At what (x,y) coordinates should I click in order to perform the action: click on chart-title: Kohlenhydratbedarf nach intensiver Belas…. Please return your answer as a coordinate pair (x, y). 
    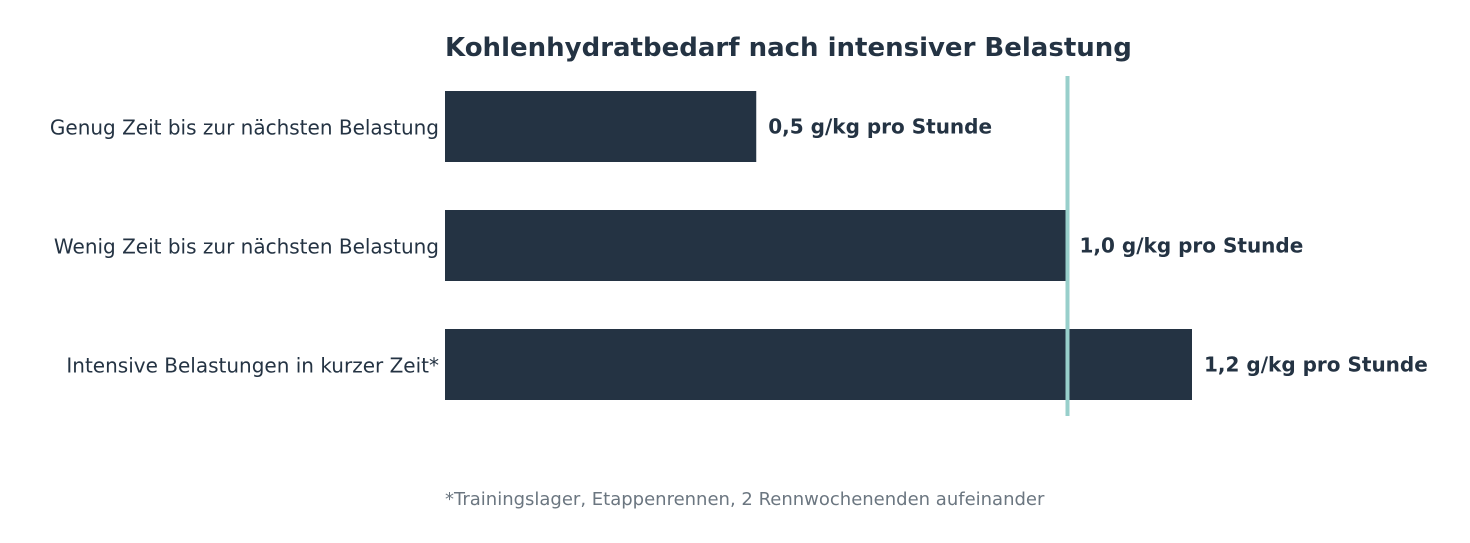
    Looking at the image, I should click on (788, 48).